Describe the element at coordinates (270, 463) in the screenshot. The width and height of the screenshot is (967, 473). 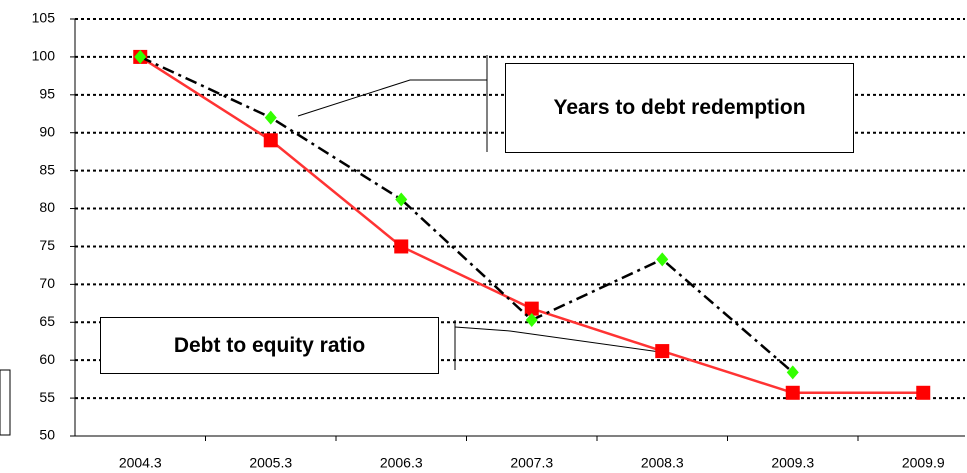
I see `x-tick-label: 2005.3` at that location.